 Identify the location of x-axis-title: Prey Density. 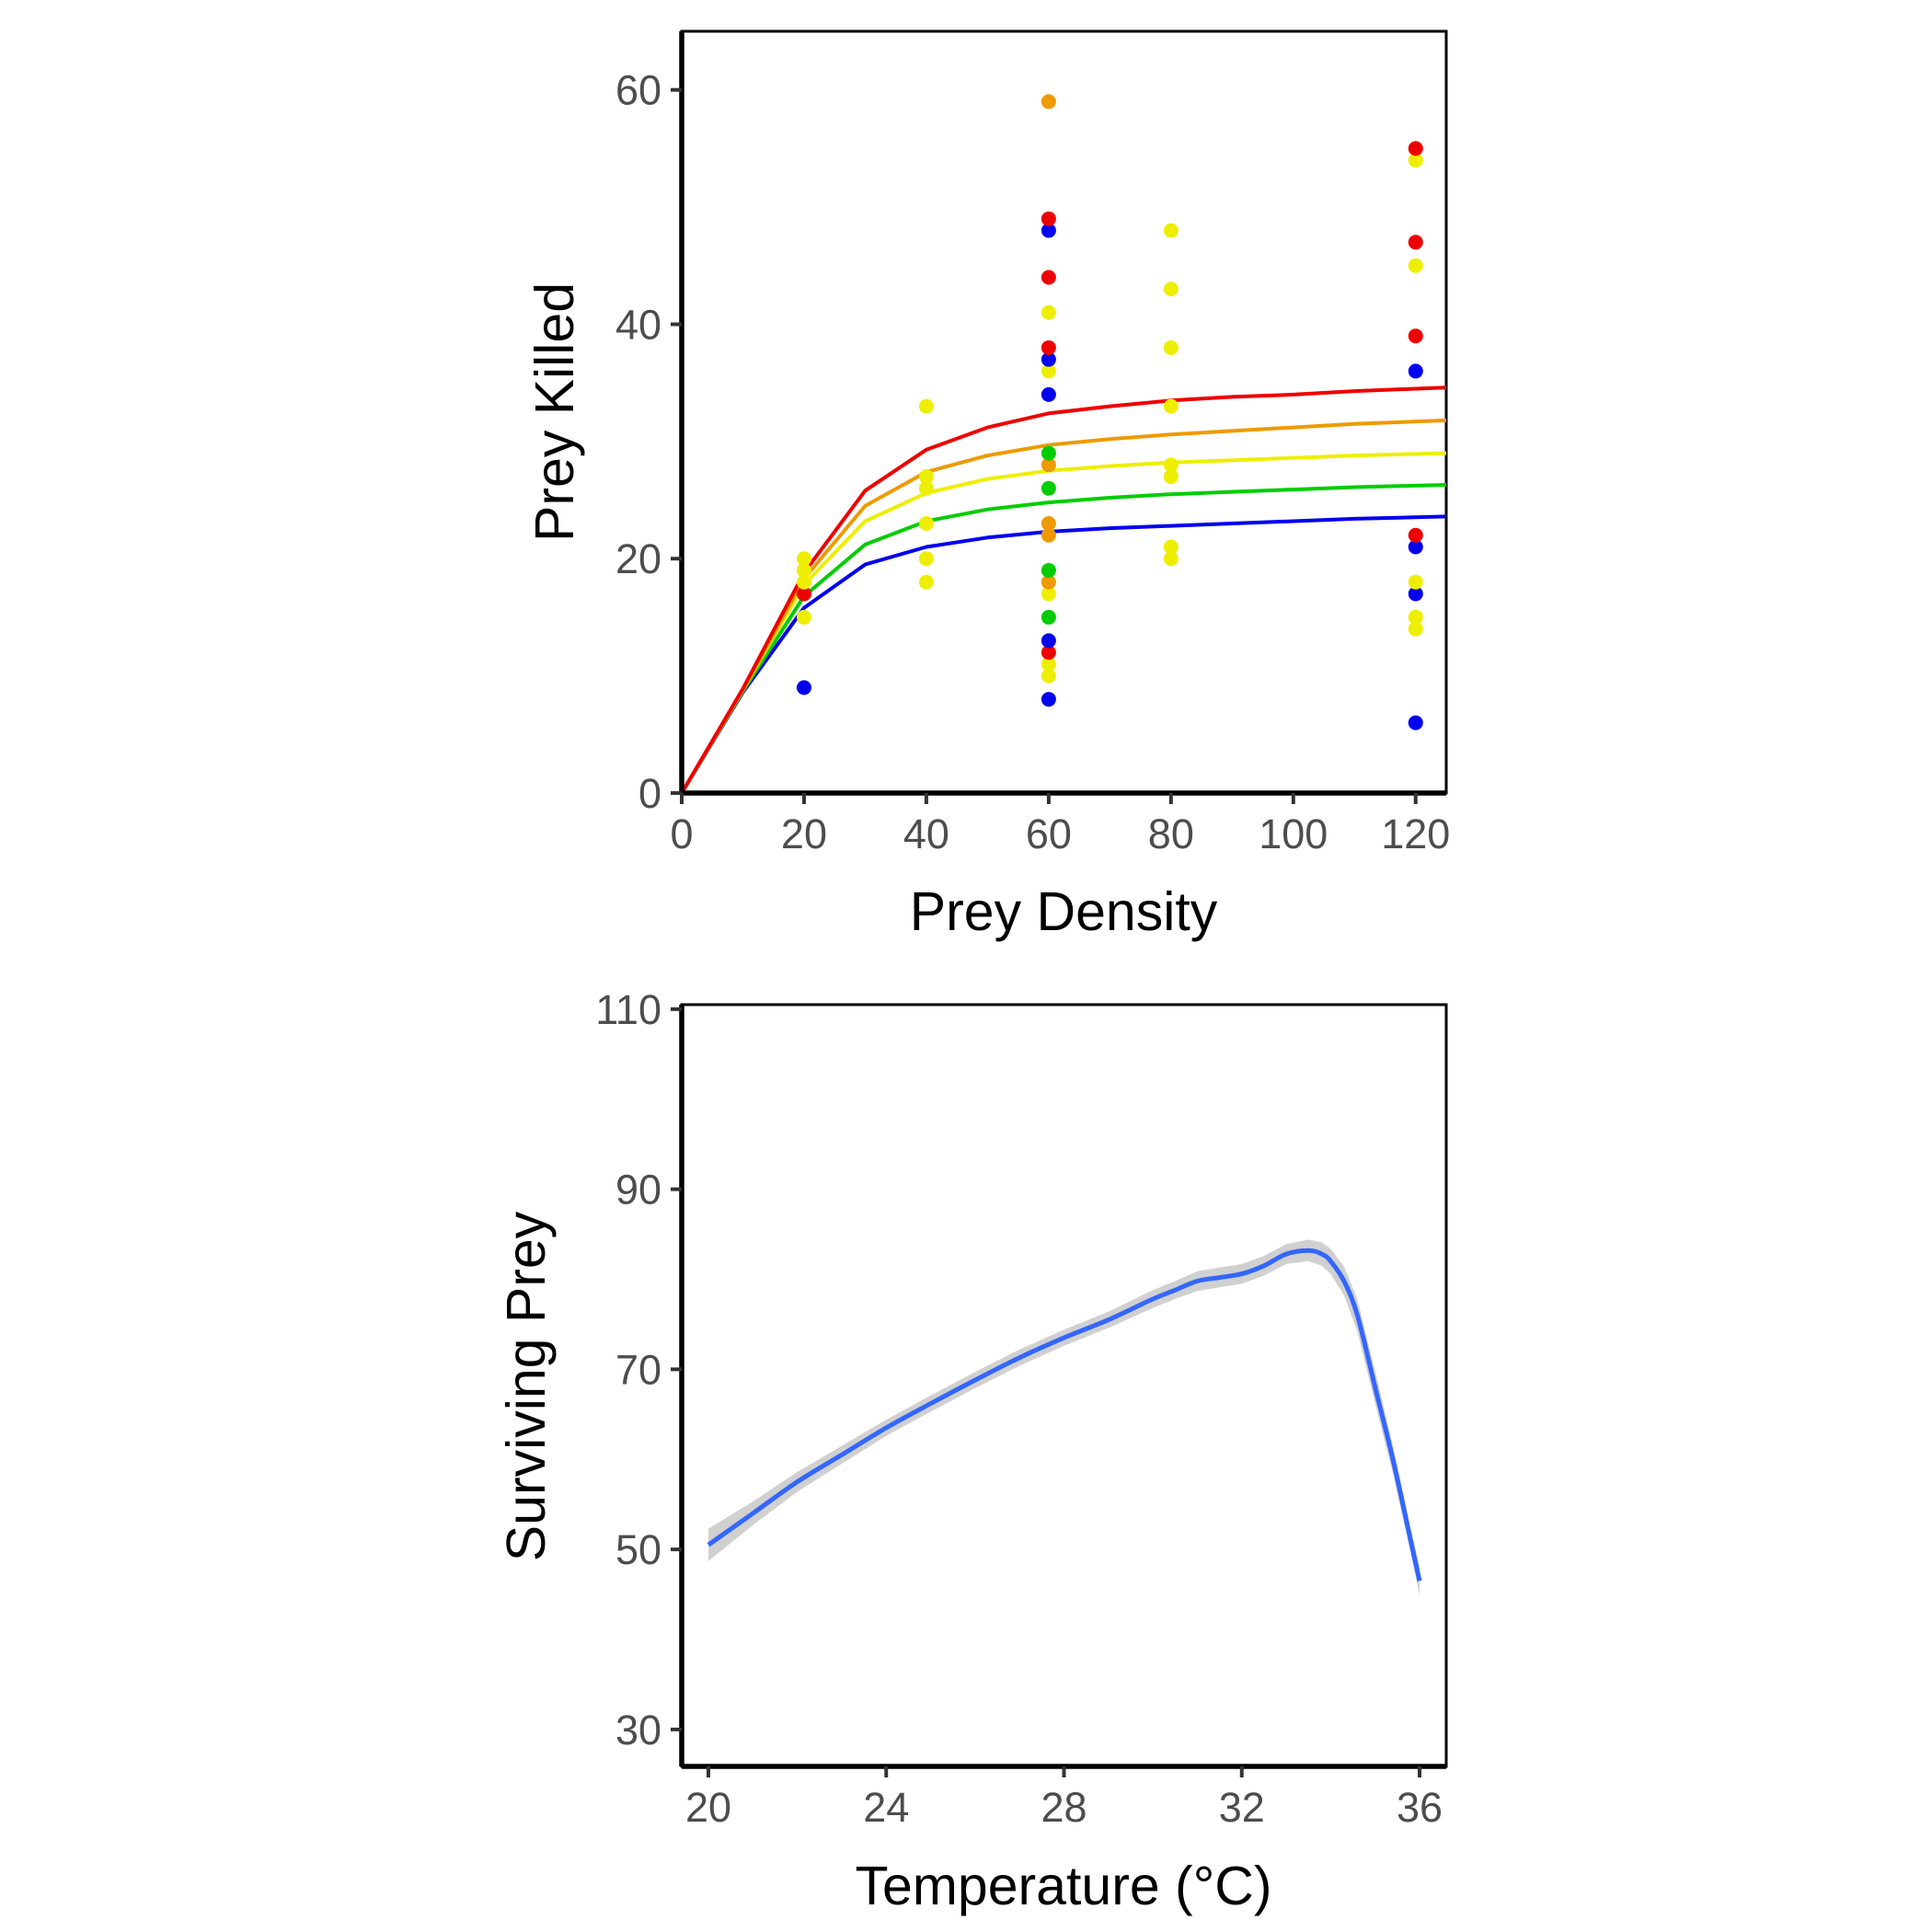
(1064, 911).